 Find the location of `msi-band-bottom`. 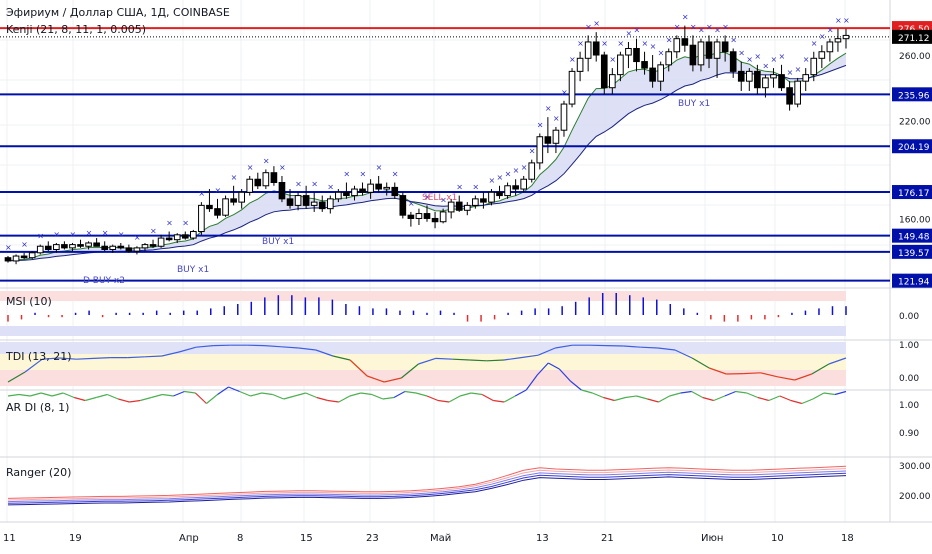

msi-band-bottom is located at coordinates (423, 331).